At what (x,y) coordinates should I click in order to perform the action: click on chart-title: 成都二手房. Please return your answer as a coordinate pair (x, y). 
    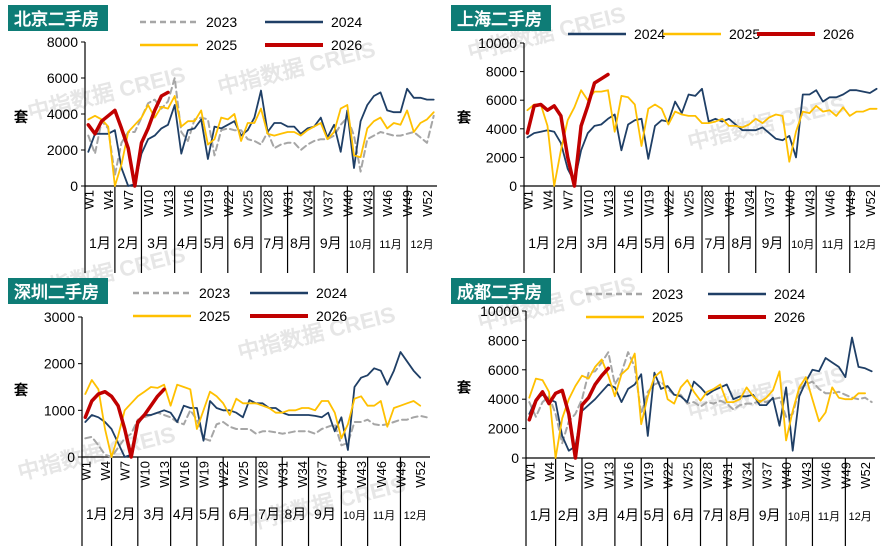
    Looking at the image, I should click on (499, 292).